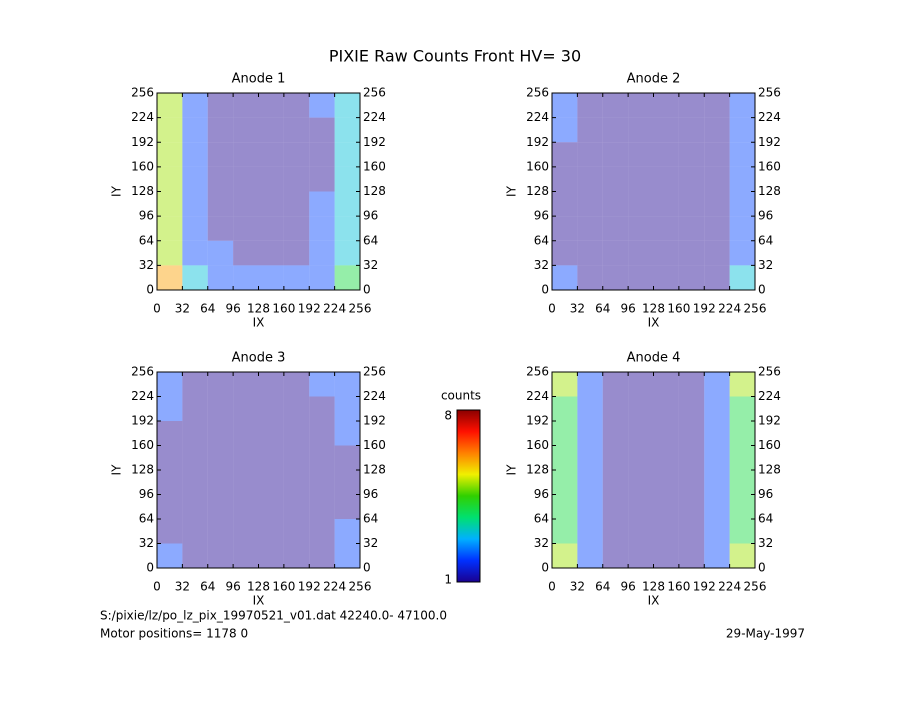 The image size is (913, 705). What do you see at coordinates (765, 519) in the screenshot?
I see `y2-tick-label: 64` at bounding box center [765, 519].